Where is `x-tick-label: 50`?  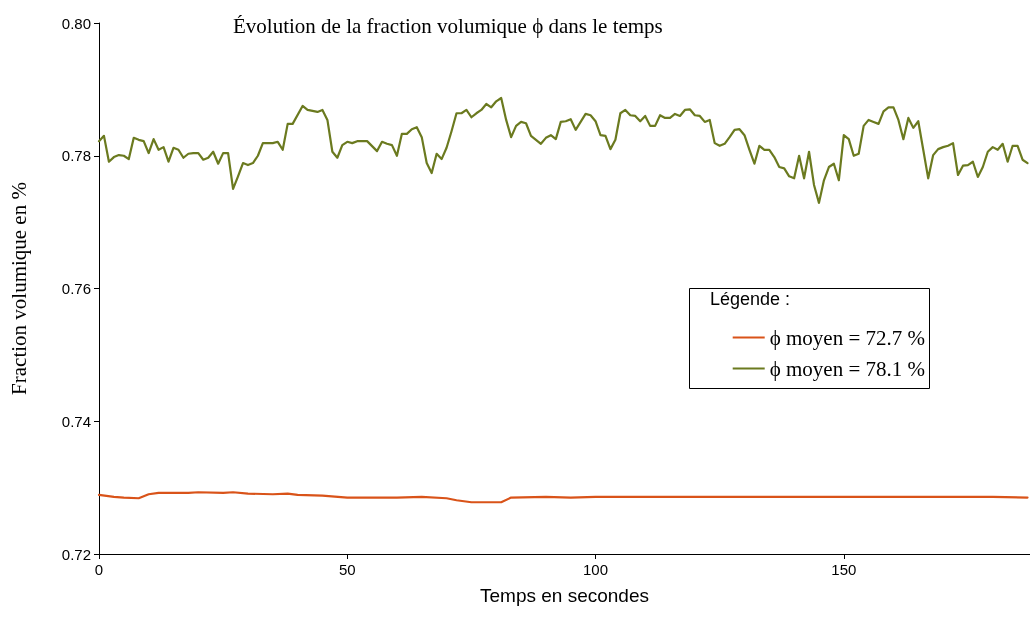 x-tick-label: 50 is located at coordinates (347, 569).